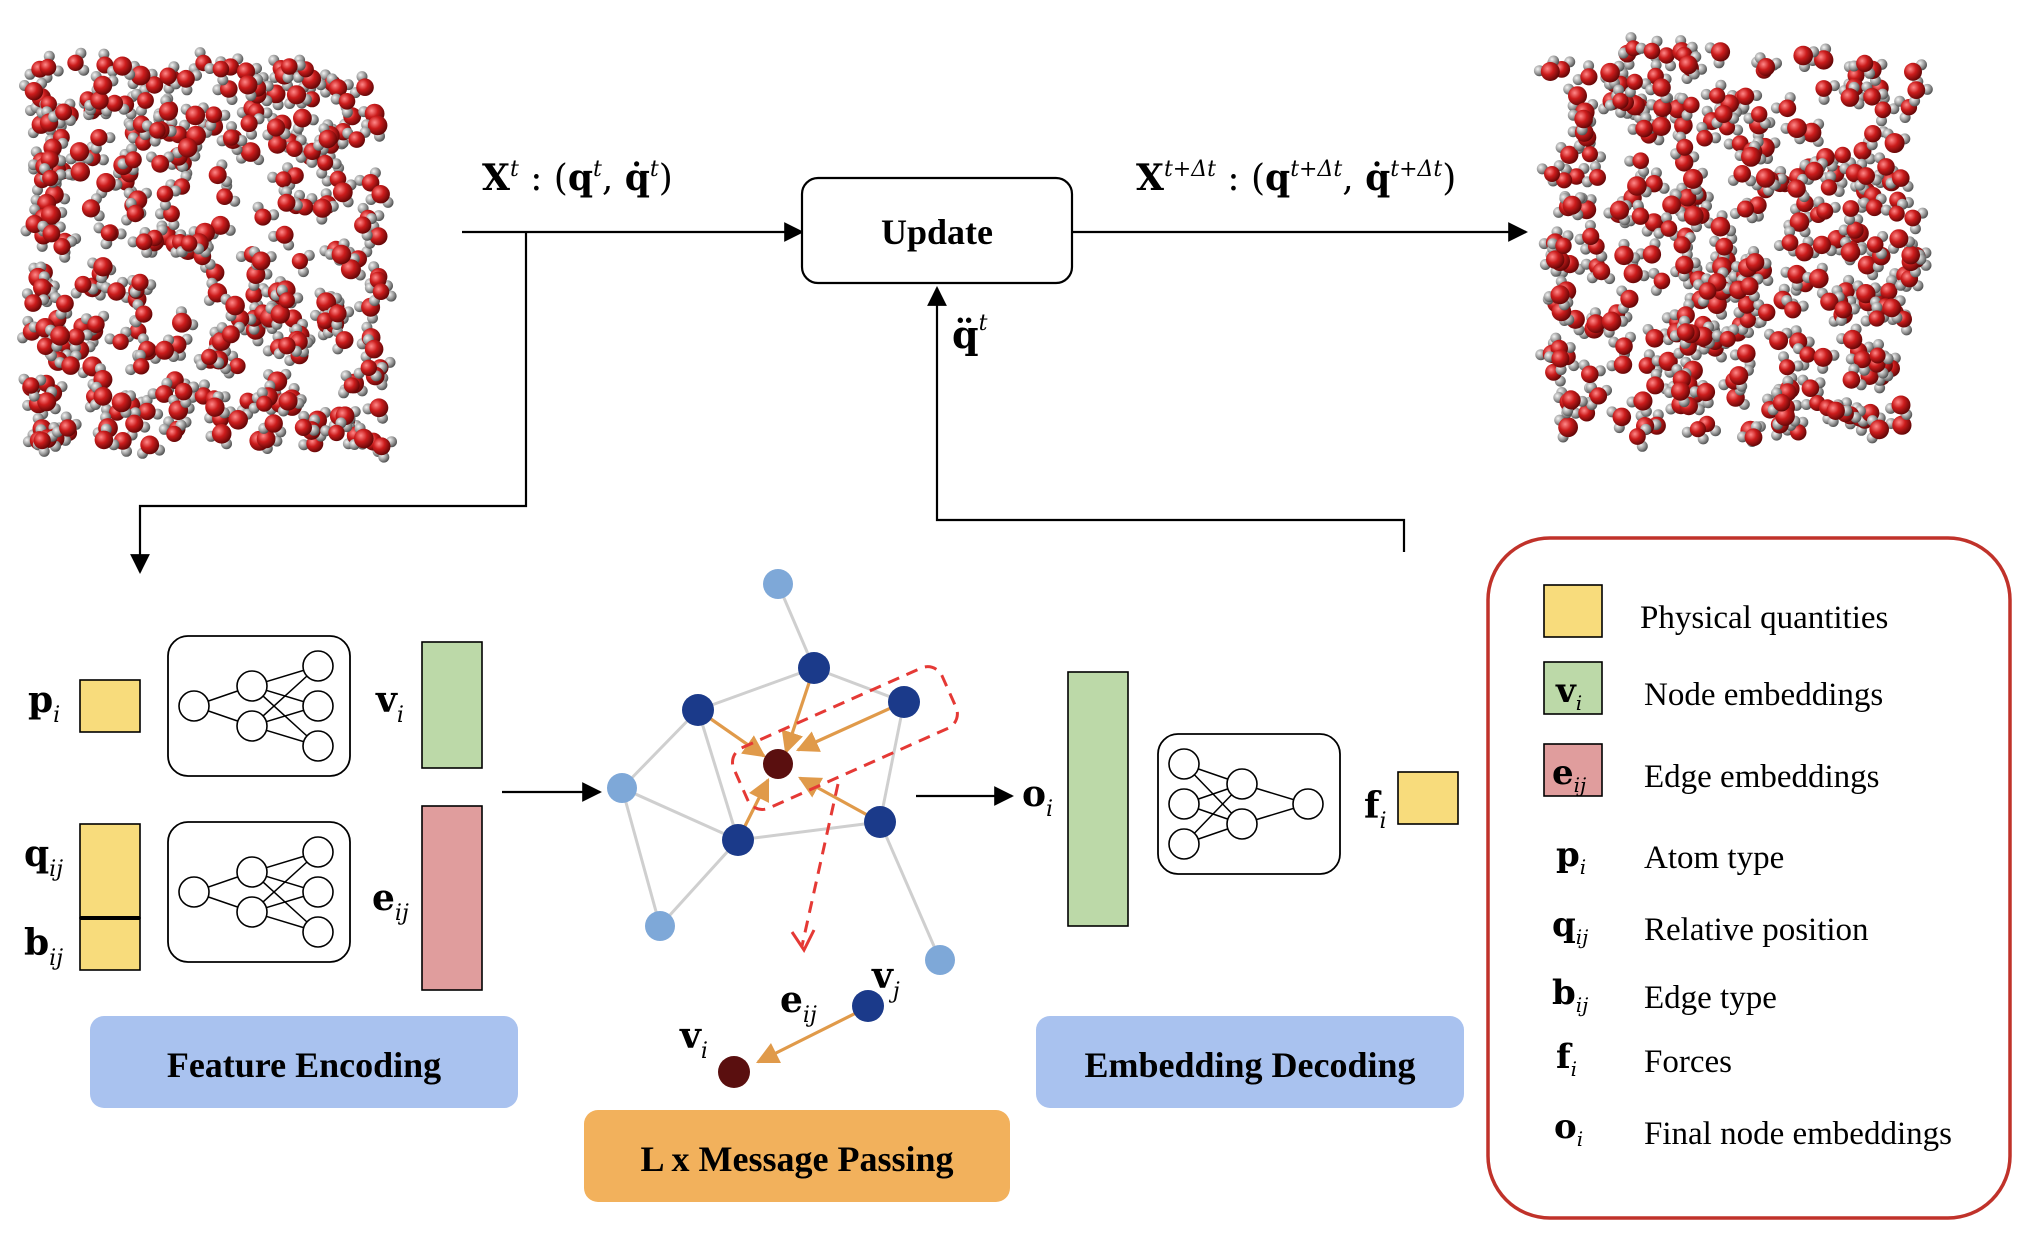 This screenshot has width=2026, height=1260. What do you see at coordinates (1375, 809) in the screenshot?
I see `symbol-f-i: fi` at bounding box center [1375, 809].